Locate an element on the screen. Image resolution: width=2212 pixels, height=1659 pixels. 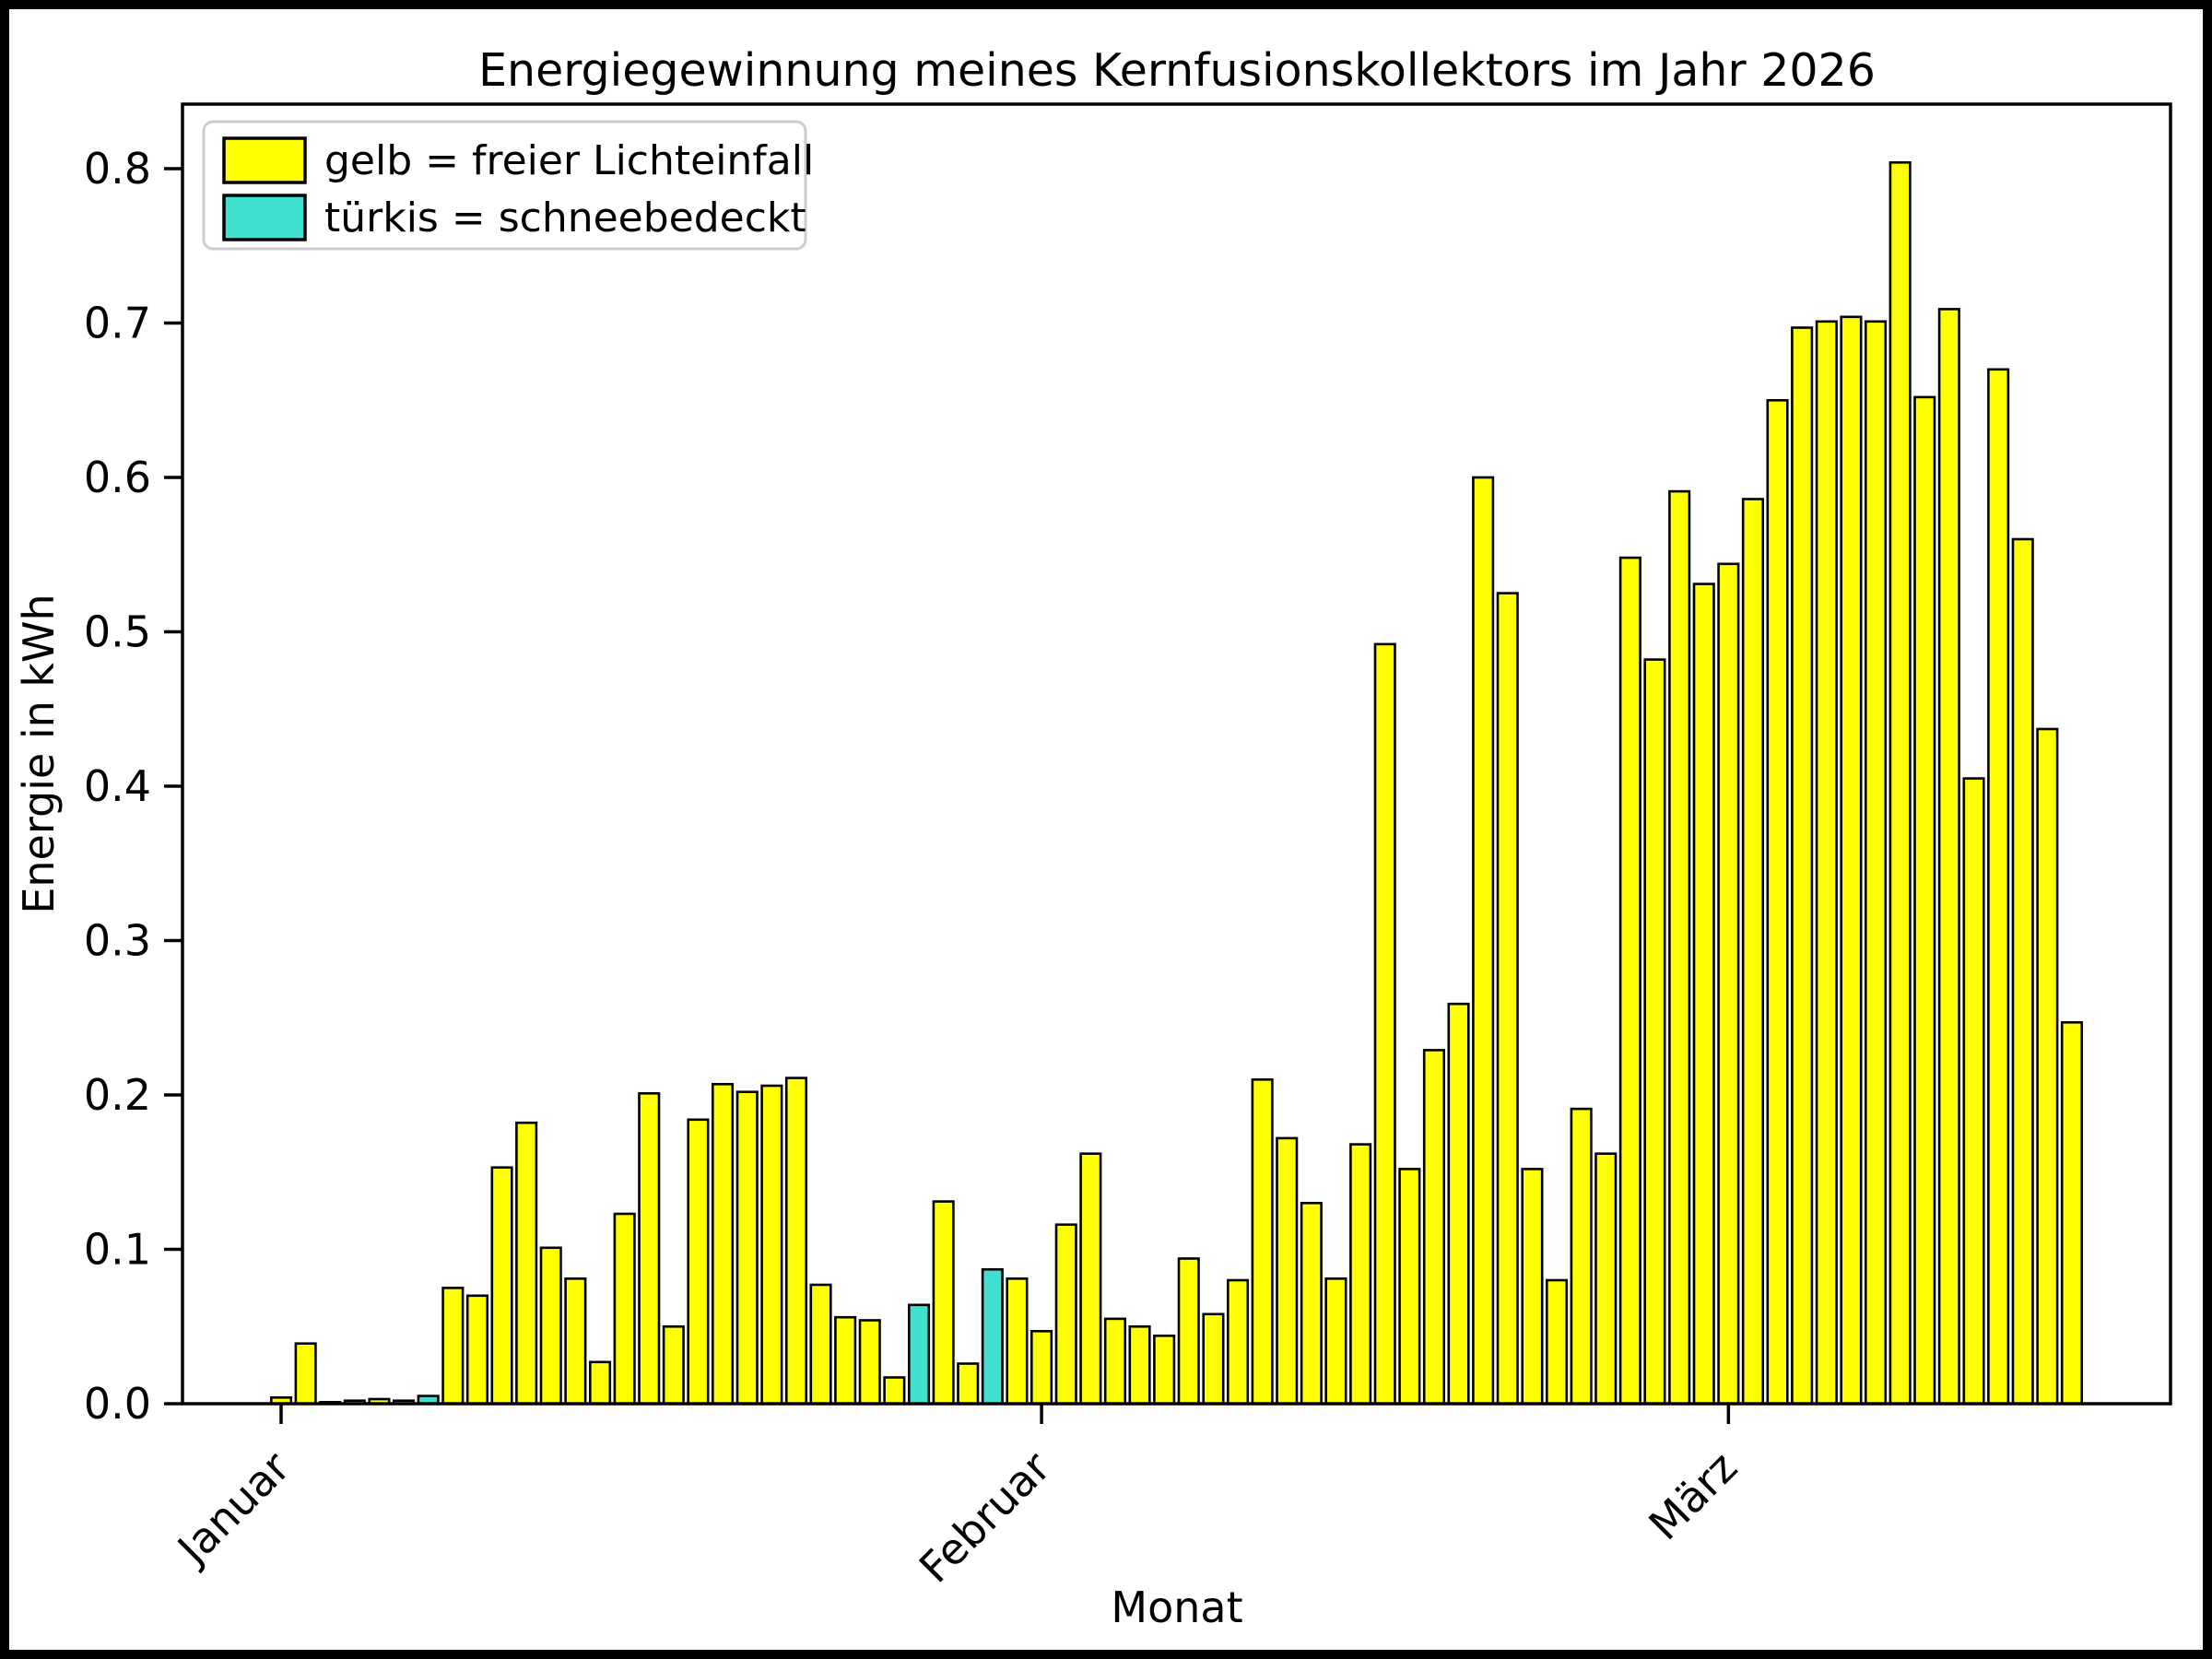
x-tick-label: März is located at coordinates (1693, 1496).